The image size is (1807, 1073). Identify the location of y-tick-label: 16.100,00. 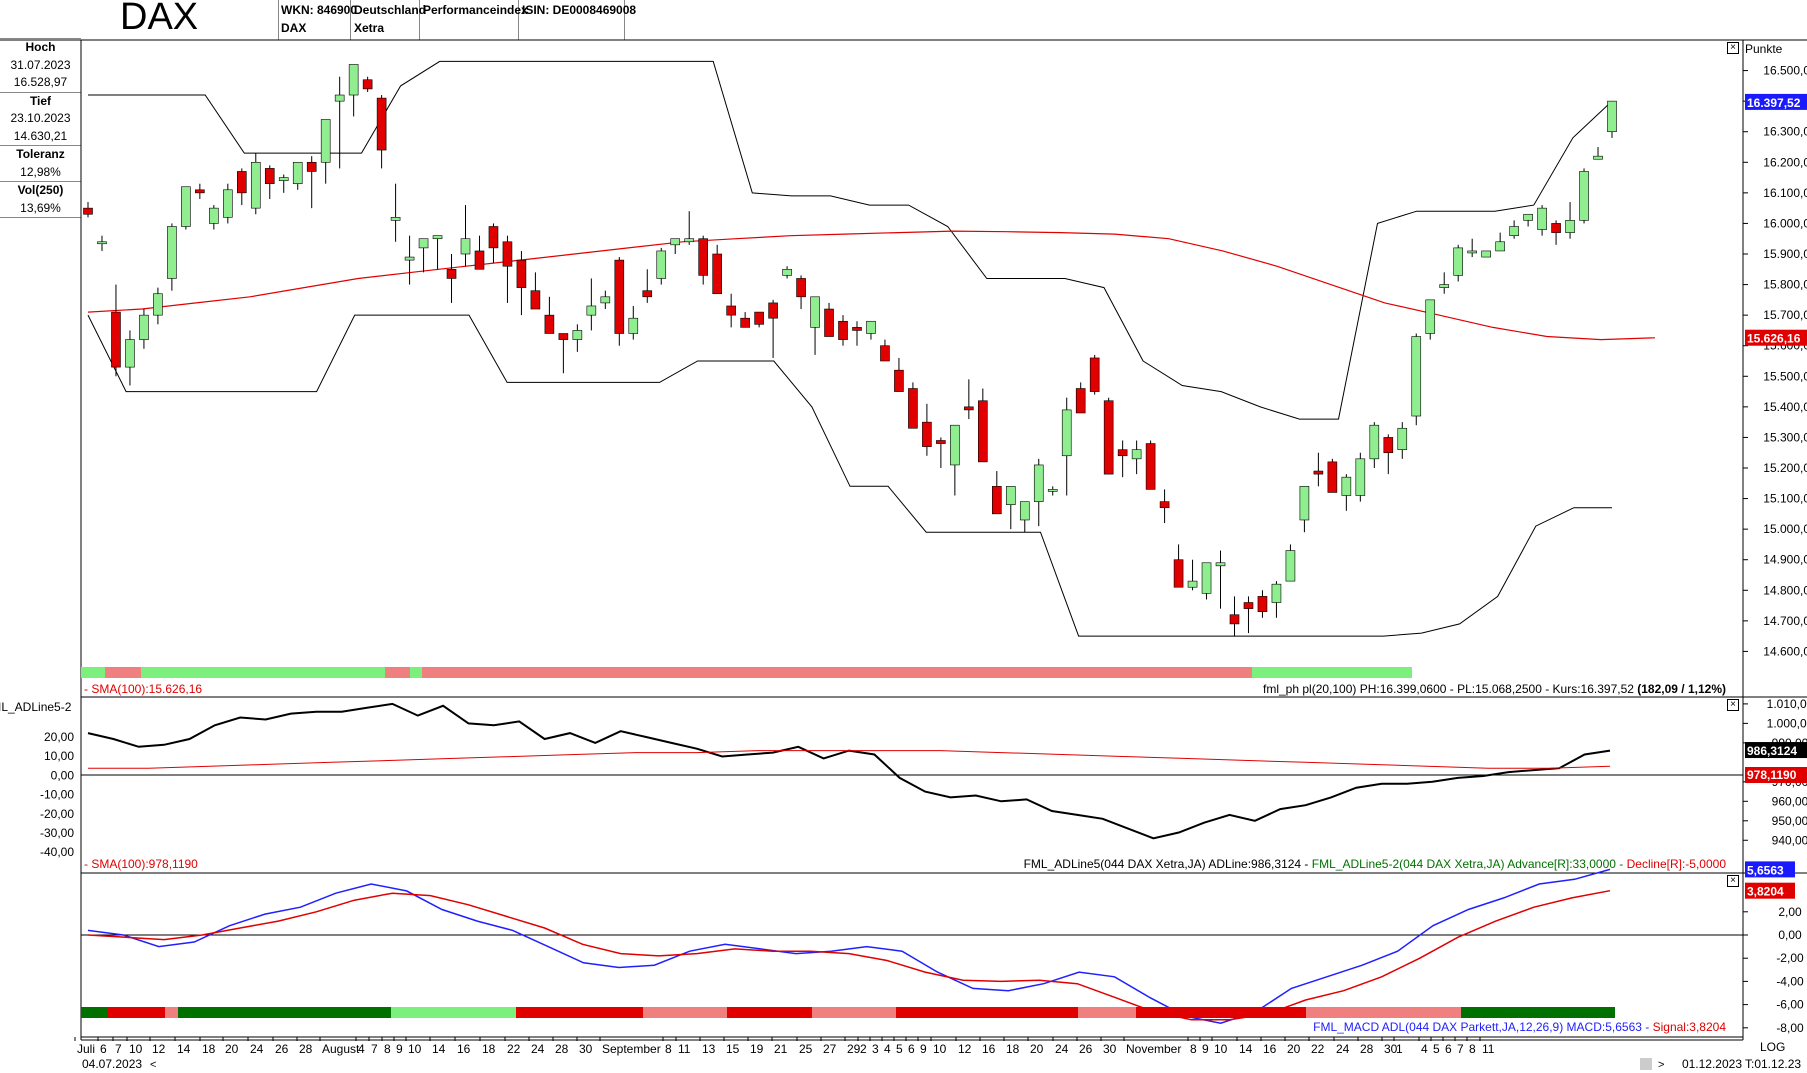
(1785, 193).